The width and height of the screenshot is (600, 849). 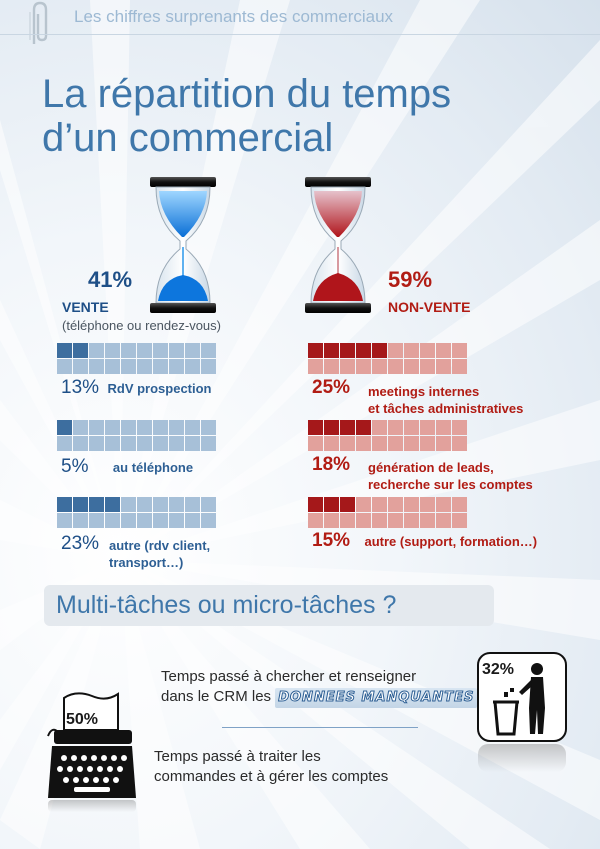 I want to click on item-desc: au téléphone, so click(x=153, y=467).